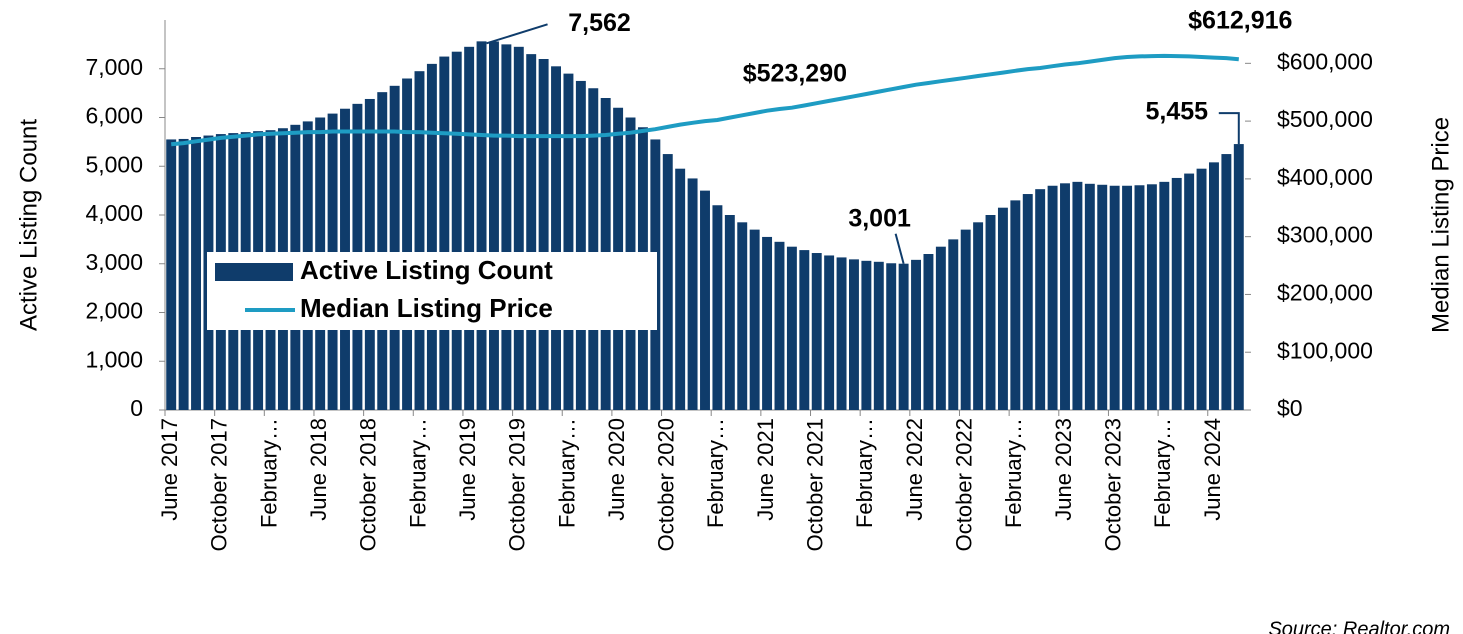  I want to click on x-tick-label: October 2017, so click(219, 484).